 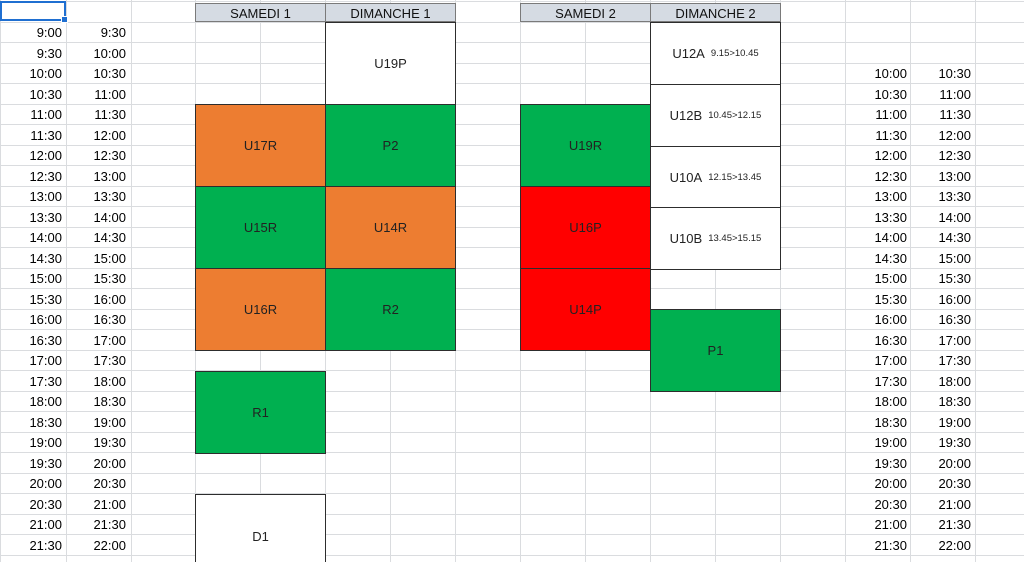 What do you see at coordinates (260, 145) in the screenshot?
I see `block-u17r: U17R` at bounding box center [260, 145].